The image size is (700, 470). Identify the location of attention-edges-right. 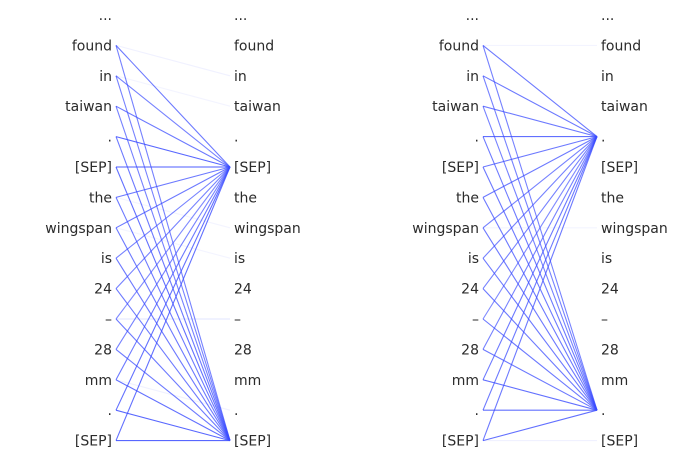
(540, 243).